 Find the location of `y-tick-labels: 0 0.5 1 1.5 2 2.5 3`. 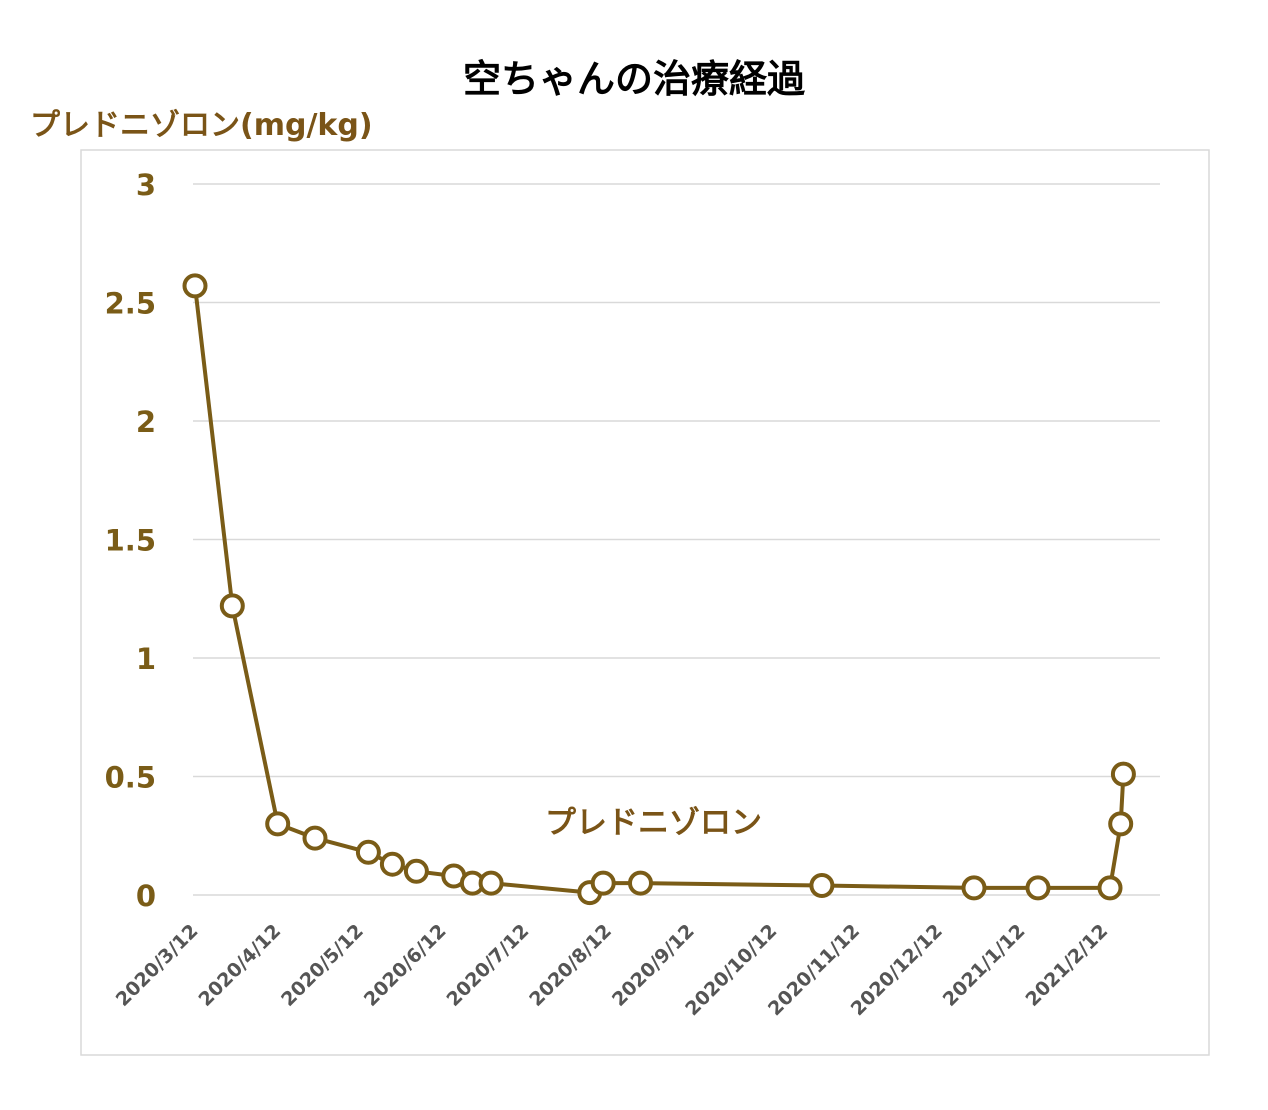

y-tick-labels: 0 0.5 1 1.5 2 2.5 3 is located at coordinates (130, 540).